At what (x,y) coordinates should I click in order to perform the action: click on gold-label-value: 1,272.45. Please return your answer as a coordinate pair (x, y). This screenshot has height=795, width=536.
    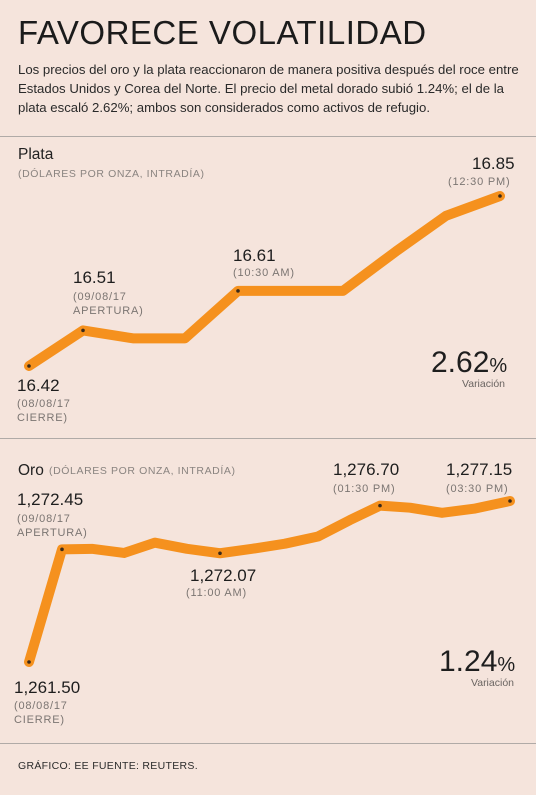
    Looking at the image, I should click on (50, 499).